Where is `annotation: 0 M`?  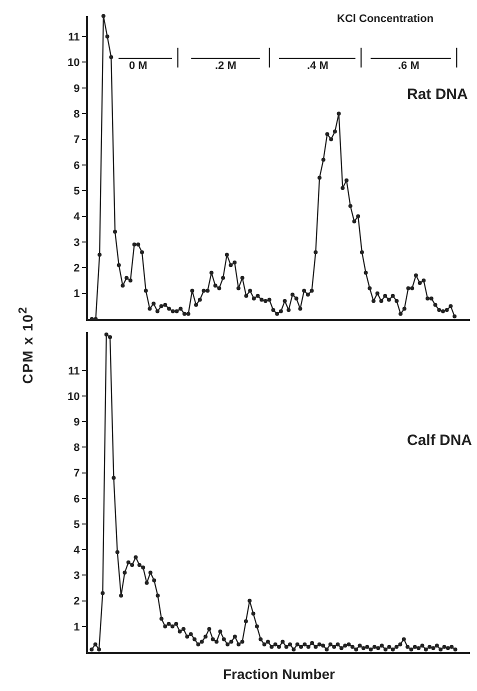
annotation: 0 M is located at coordinates (138, 66).